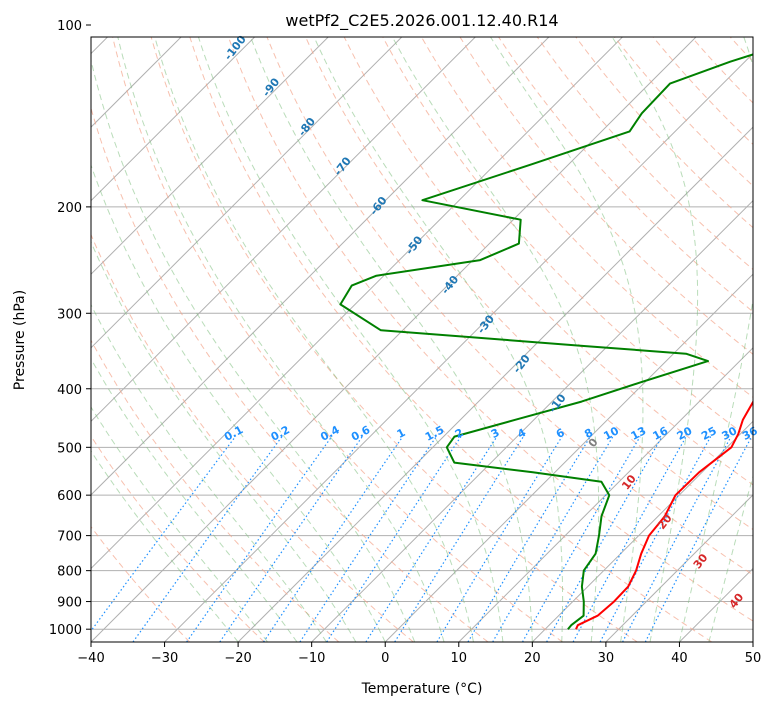 The height and width of the screenshot is (708, 775). Describe the element at coordinates (164, 658) in the screenshot. I see `x-tick-label: −30` at that location.